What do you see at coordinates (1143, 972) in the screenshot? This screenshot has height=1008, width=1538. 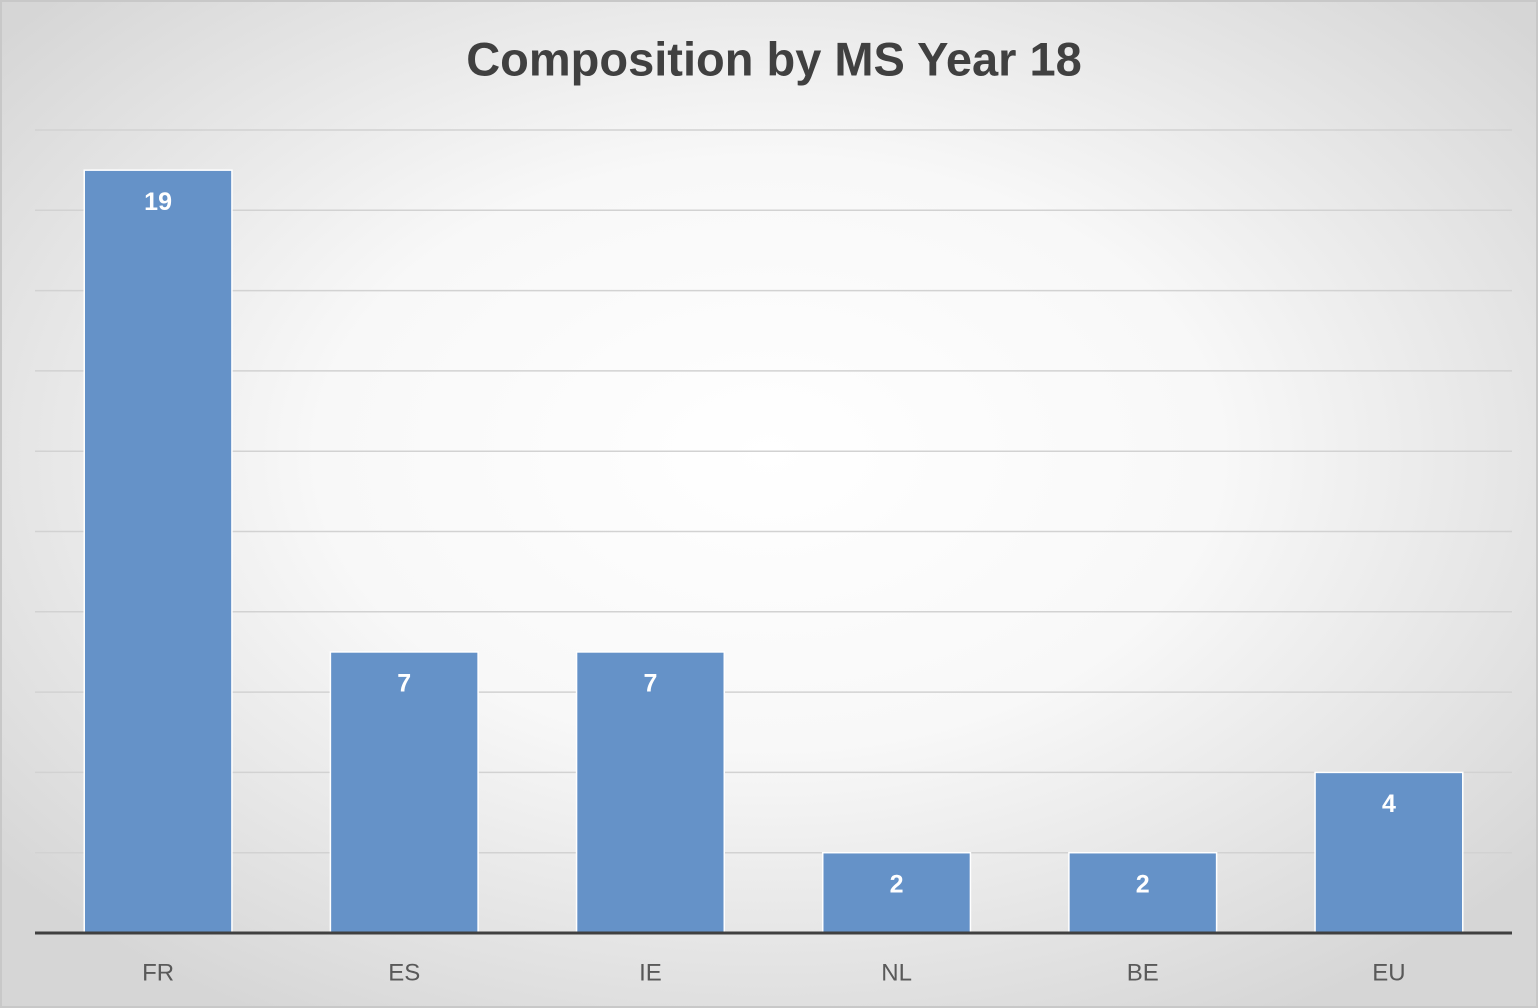 I see `x-tick-label: BE` at bounding box center [1143, 972].